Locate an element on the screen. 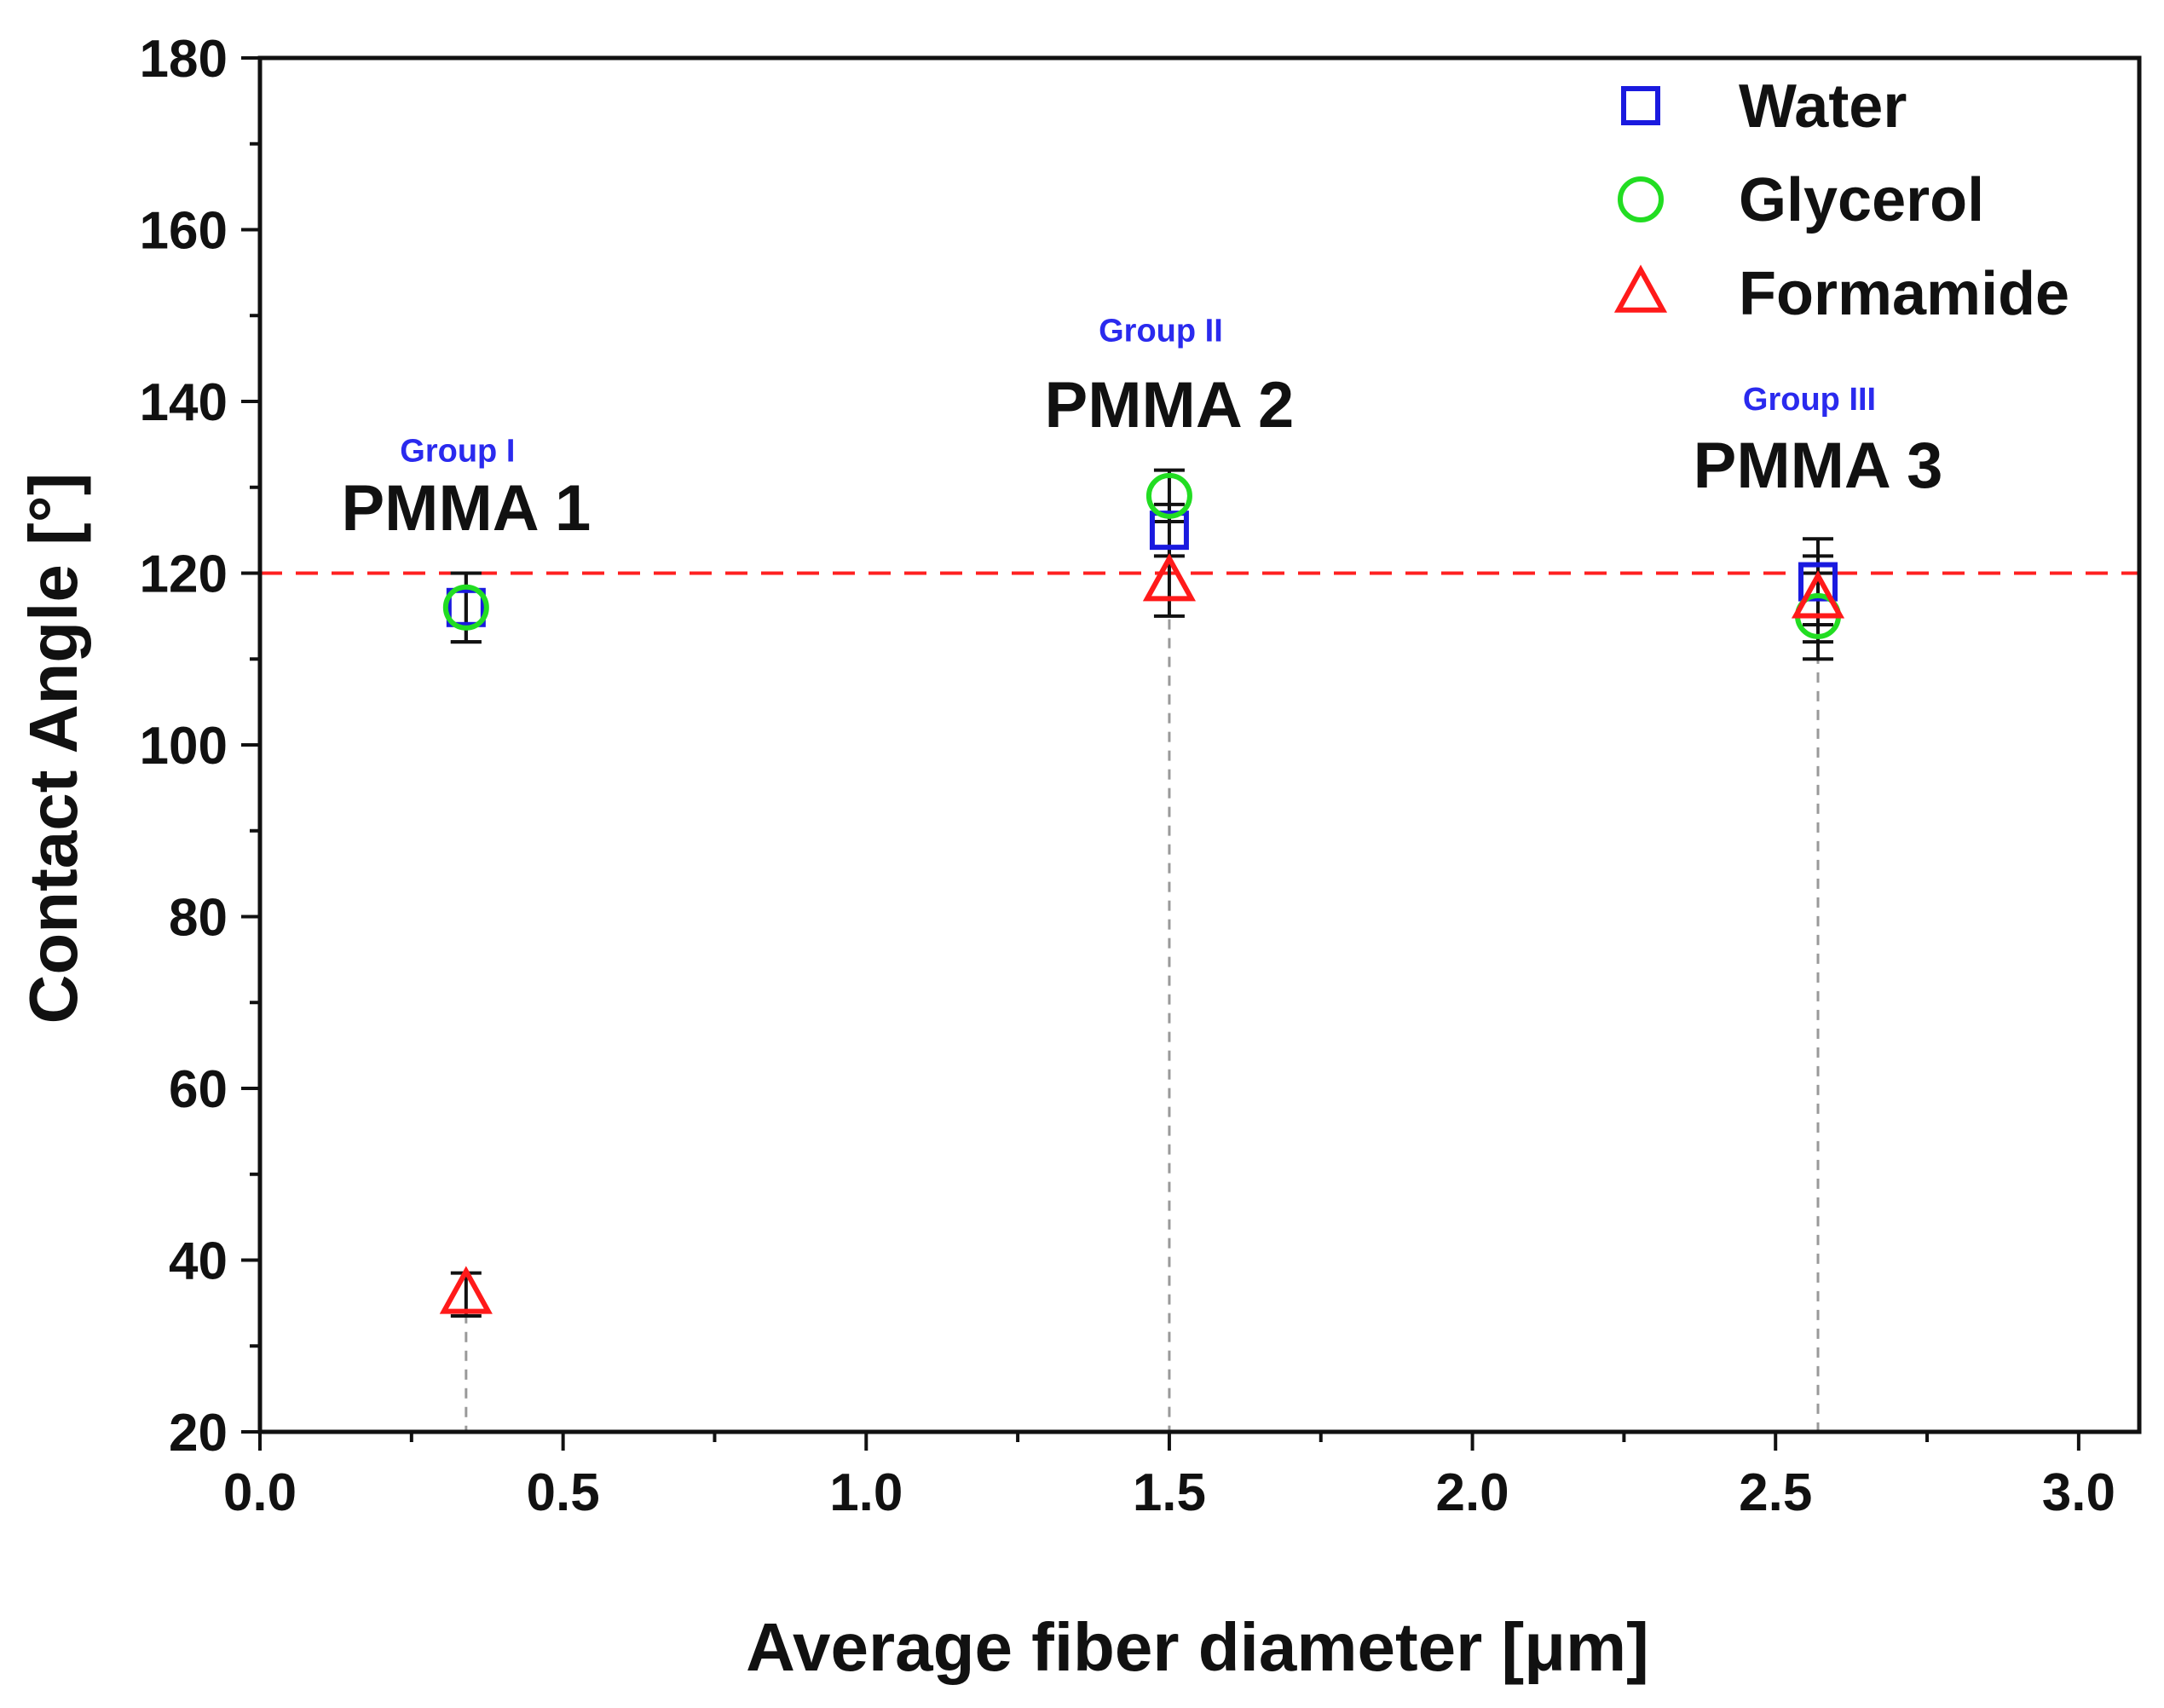 The width and height of the screenshot is (2164, 1708). x-tick-label: 1.0 is located at coordinates (866, 1492).